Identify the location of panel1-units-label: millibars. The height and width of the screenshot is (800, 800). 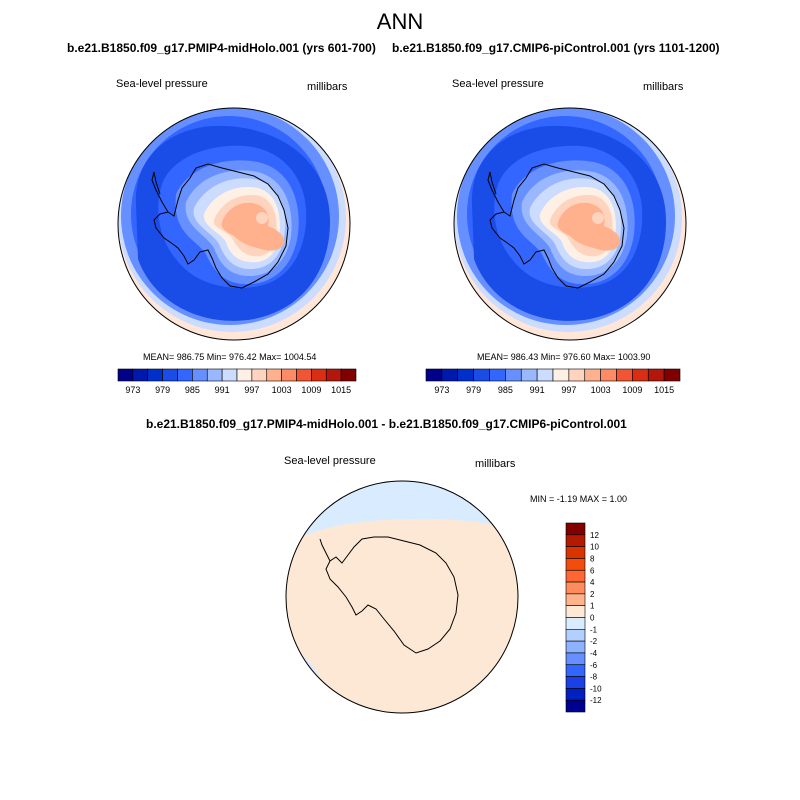
(327, 87).